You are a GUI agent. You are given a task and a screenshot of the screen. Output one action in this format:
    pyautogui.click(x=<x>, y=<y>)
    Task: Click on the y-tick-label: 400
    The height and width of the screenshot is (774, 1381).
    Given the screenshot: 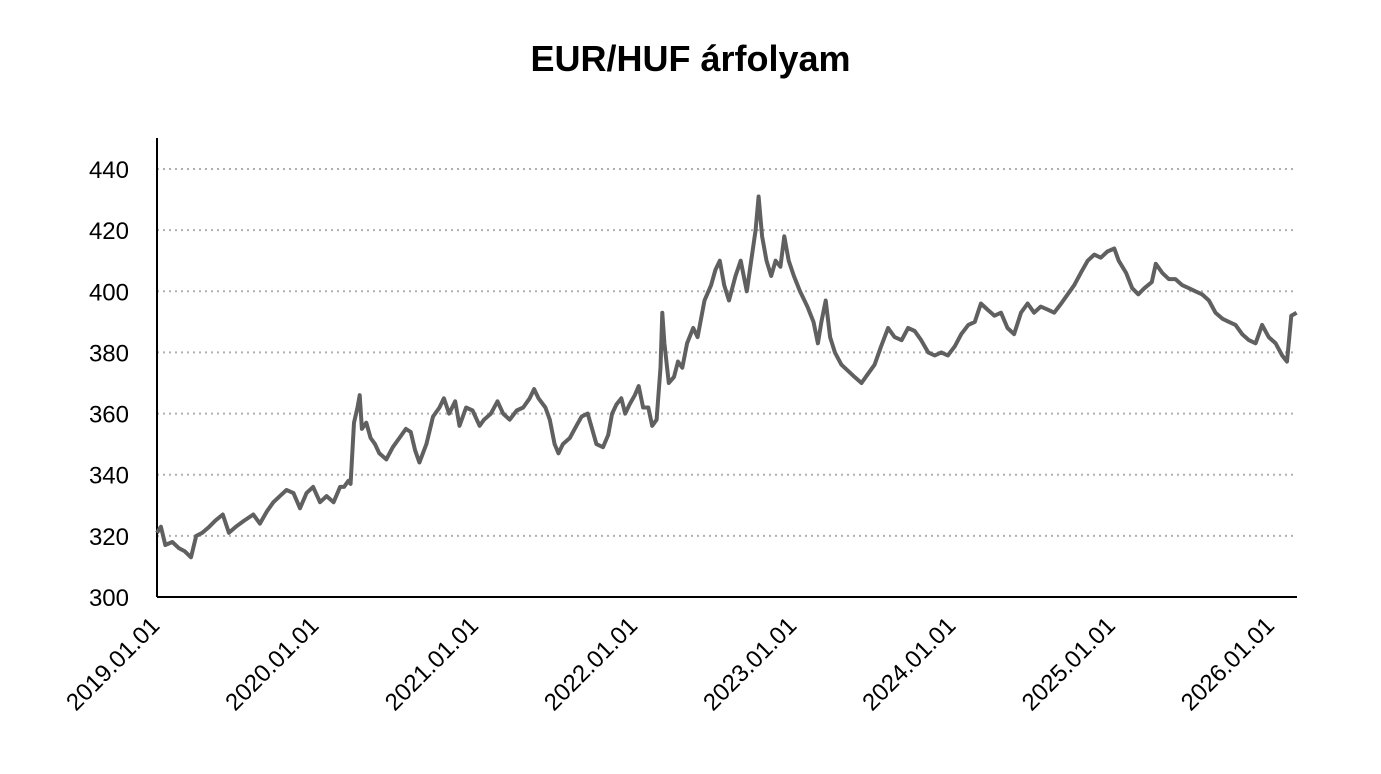 What is the action you would take?
    pyautogui.click(x=109, y=292)
    